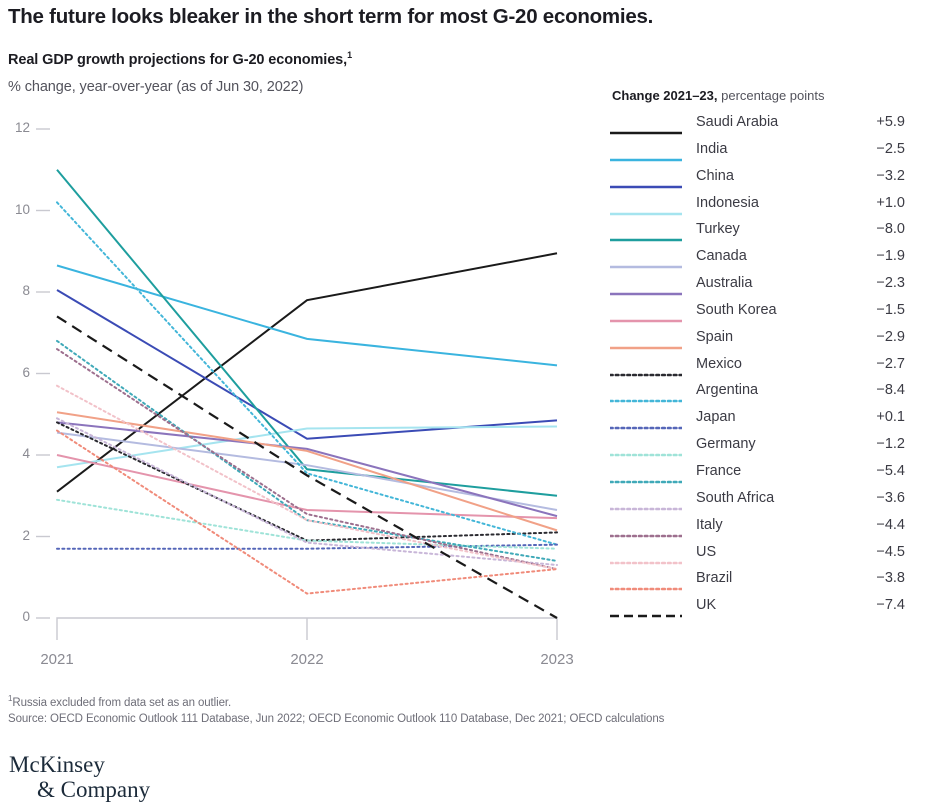 Image resolution: width=940 pixels, height=809 pixels. Describe the element at coordinates (646, 450) in the screenshot. I see `legend-swatch-germany` at that location.